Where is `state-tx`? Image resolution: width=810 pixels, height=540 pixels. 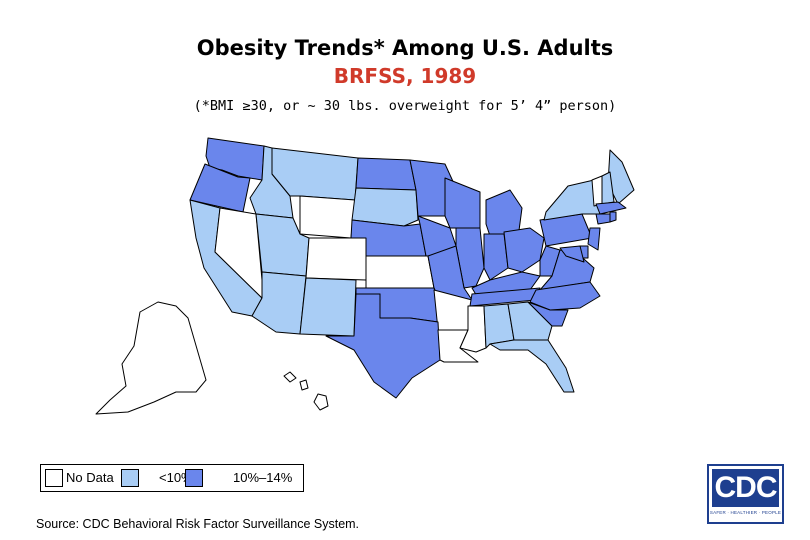
state-tx is located at coordinates (383, 346).